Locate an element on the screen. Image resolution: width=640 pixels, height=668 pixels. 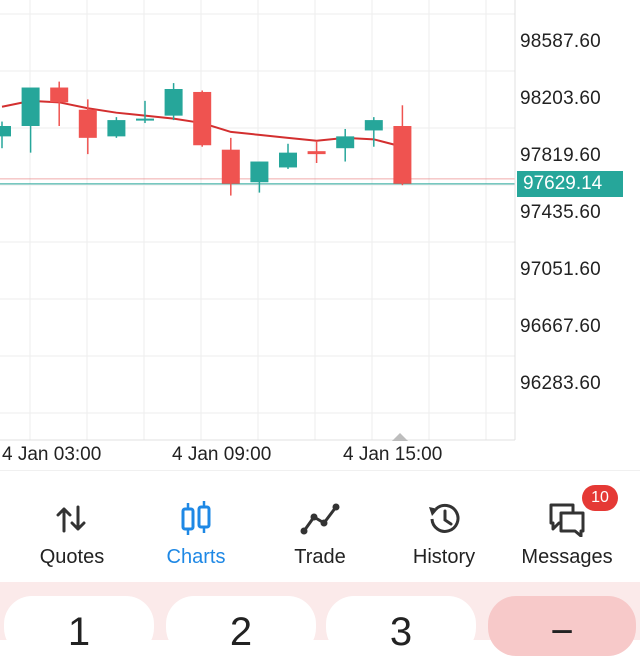
y-tick-label: 97051.60 is located at coordinates (560, 269).